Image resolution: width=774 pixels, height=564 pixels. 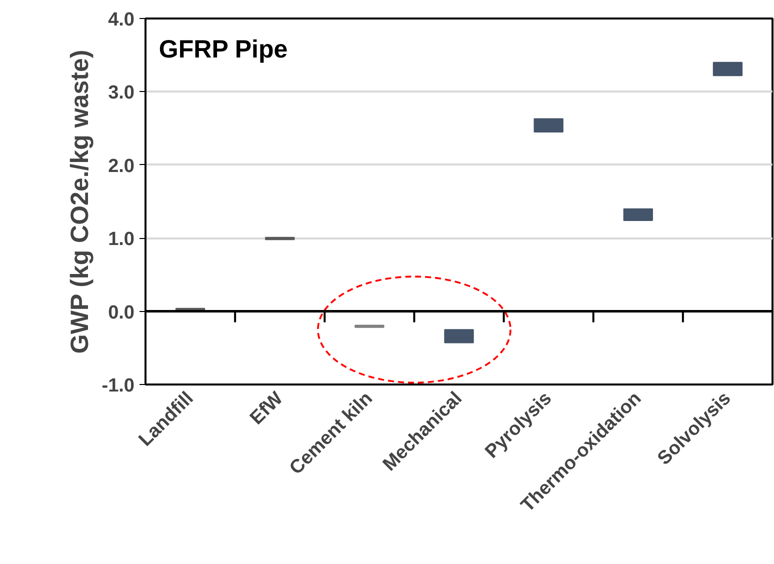 What do you see at coordinates (80, 202) in the screenshot?
I see `y-axis-title: GWP (kg CO2e./kg waste)` at bounding box center [80, 202].